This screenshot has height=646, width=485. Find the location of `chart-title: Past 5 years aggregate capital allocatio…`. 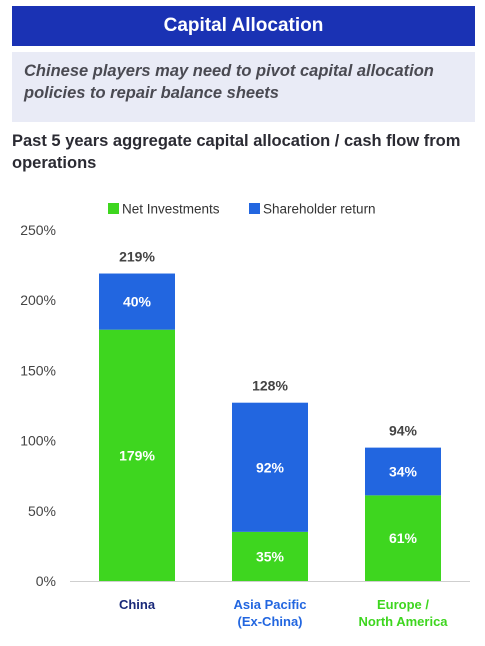

chart-title: Past 5 years aggregate capital allocatio… is located at coordinates (236, 152).